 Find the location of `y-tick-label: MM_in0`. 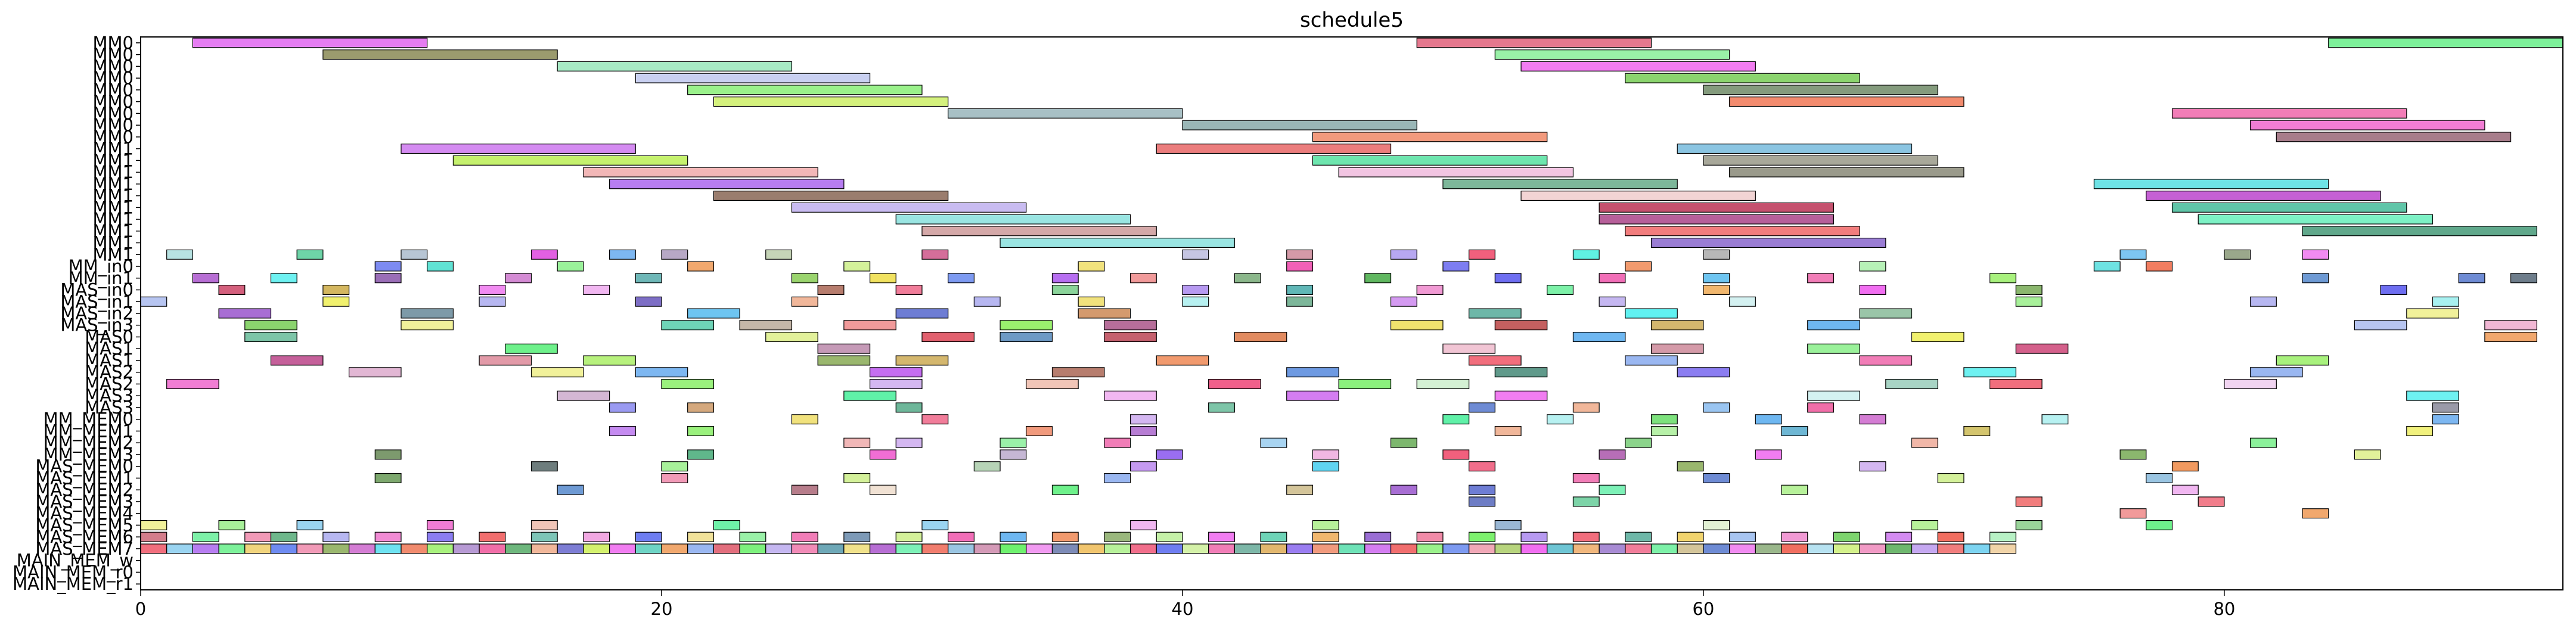

y-tick-label: MM_in0 is located at coordinates (101, 266).